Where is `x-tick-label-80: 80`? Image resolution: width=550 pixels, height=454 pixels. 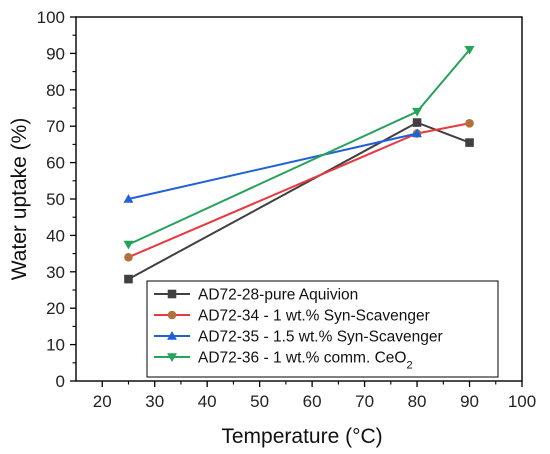 x-tick-label-80: 80 is located at coordinates (417, 401).